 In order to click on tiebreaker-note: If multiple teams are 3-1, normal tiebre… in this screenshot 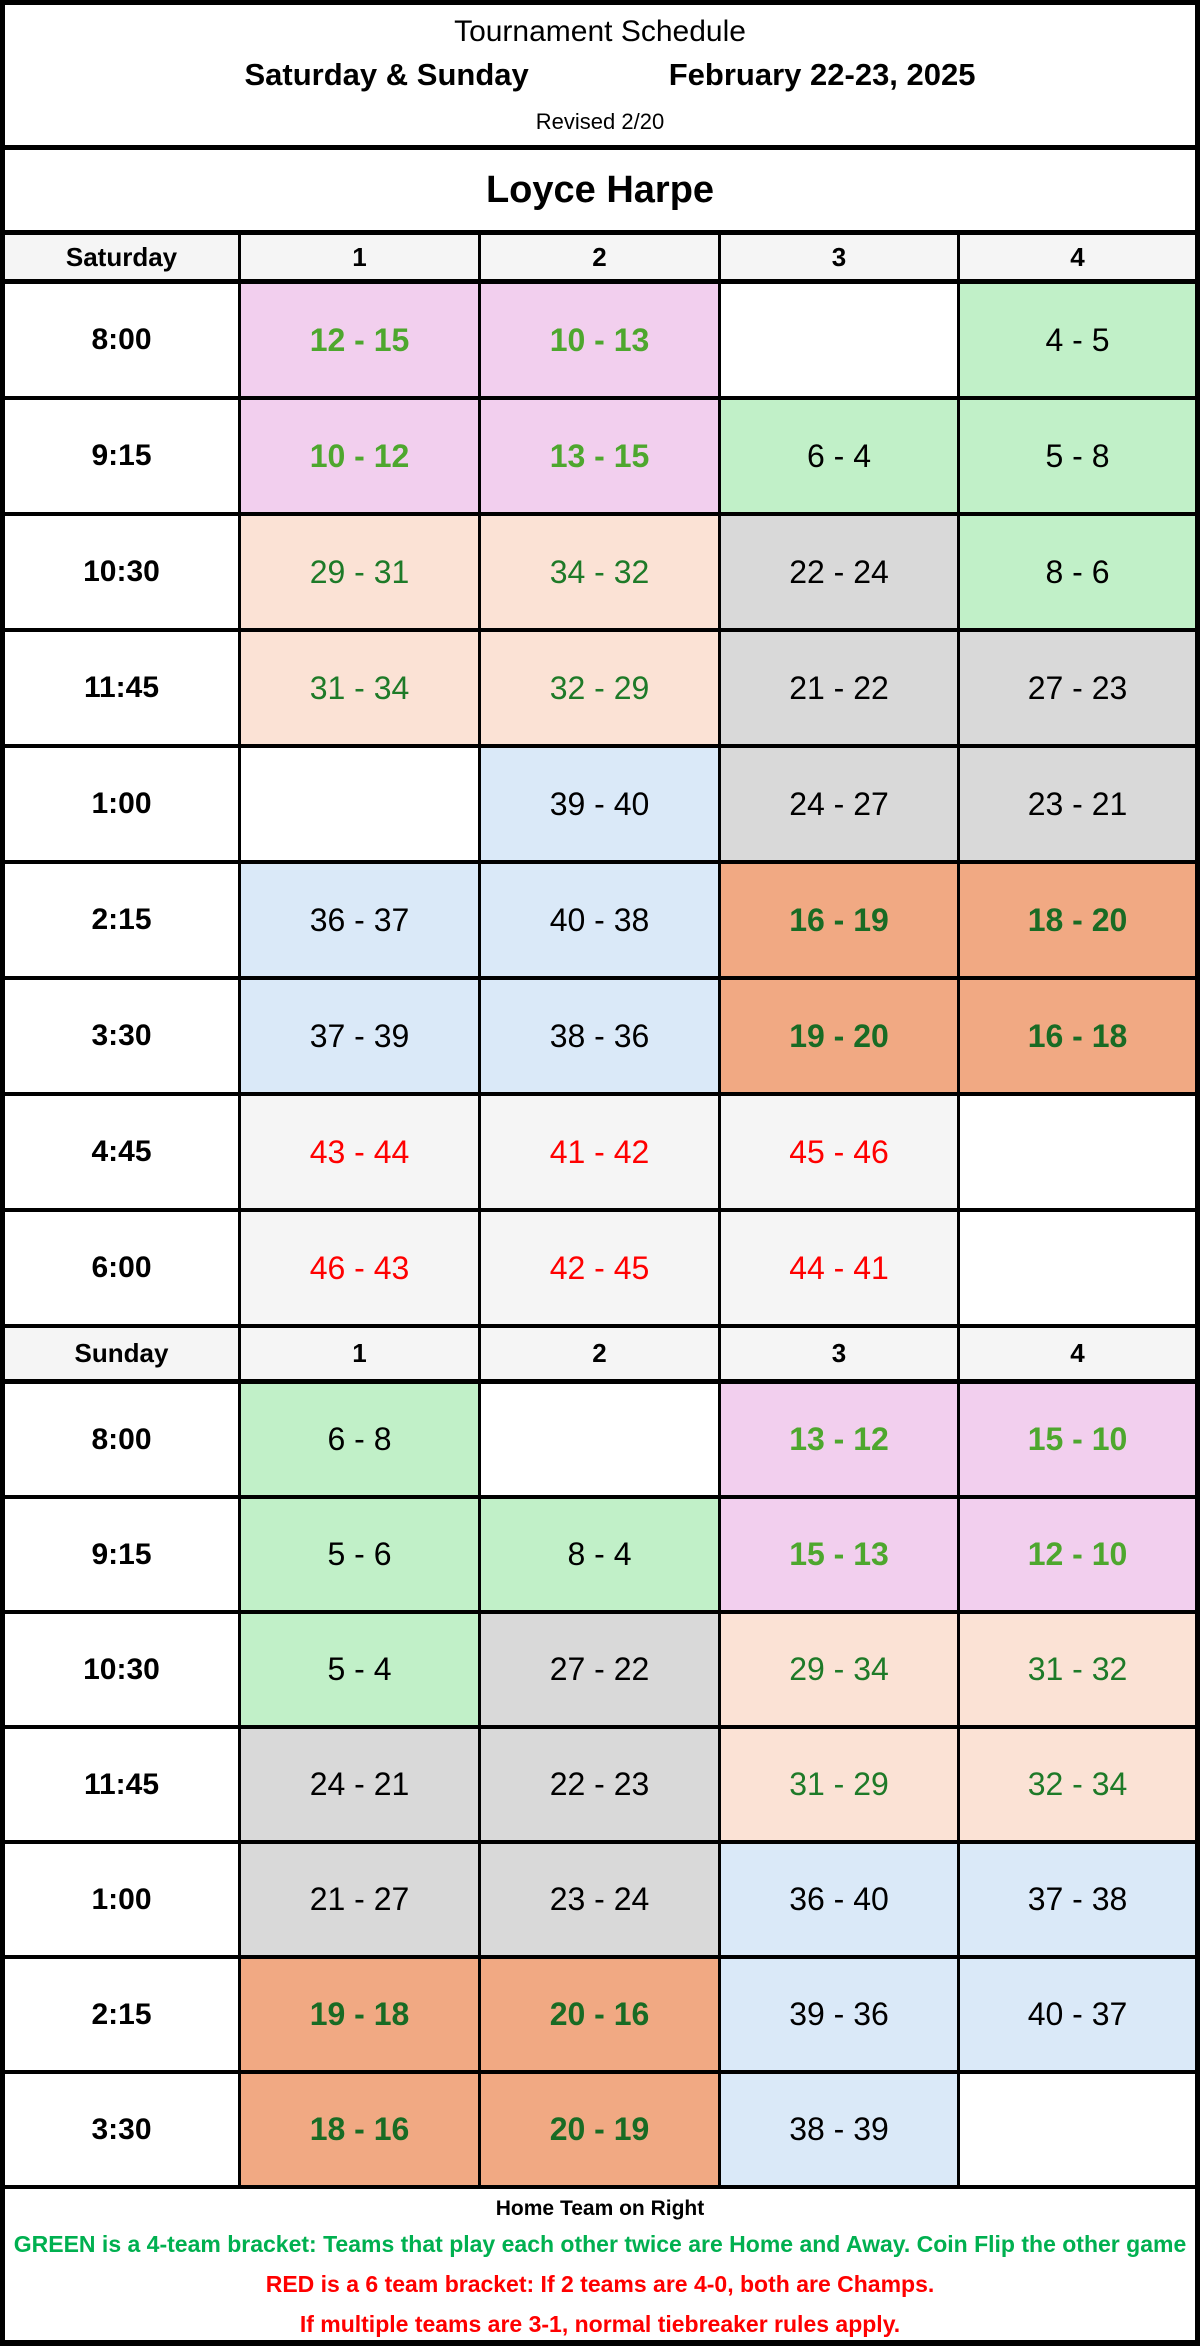, I will do `click(600, 2324)`.